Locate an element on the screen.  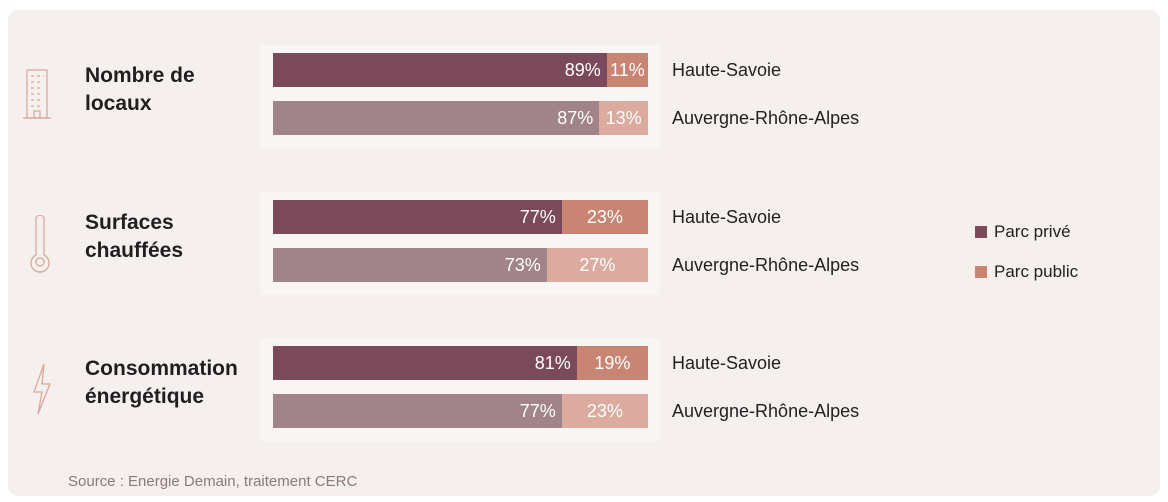
bar-segment: 81% is located at coordinates (425, 363).